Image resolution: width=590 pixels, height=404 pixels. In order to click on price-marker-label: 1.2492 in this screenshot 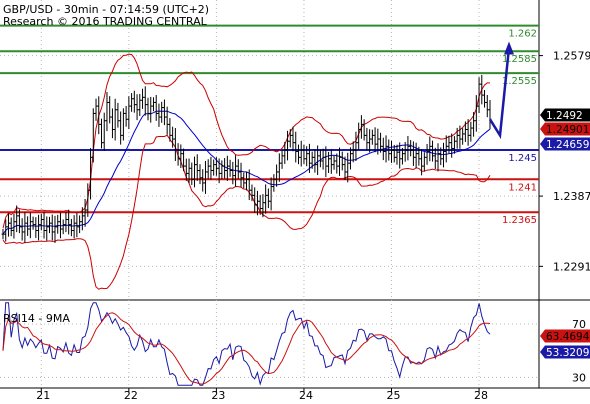, I will do `click(564, 116)`.